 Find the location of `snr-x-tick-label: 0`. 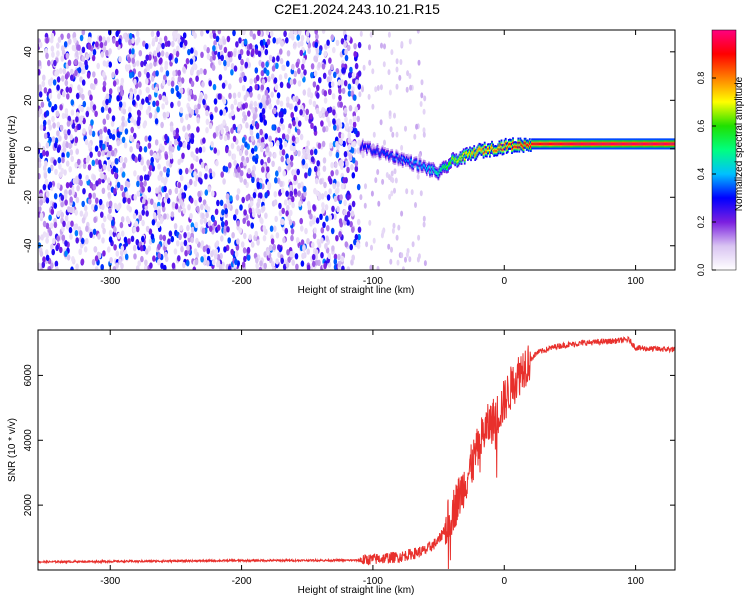

snr-x-tick-label: 0 is located at coordinates (504, 581).